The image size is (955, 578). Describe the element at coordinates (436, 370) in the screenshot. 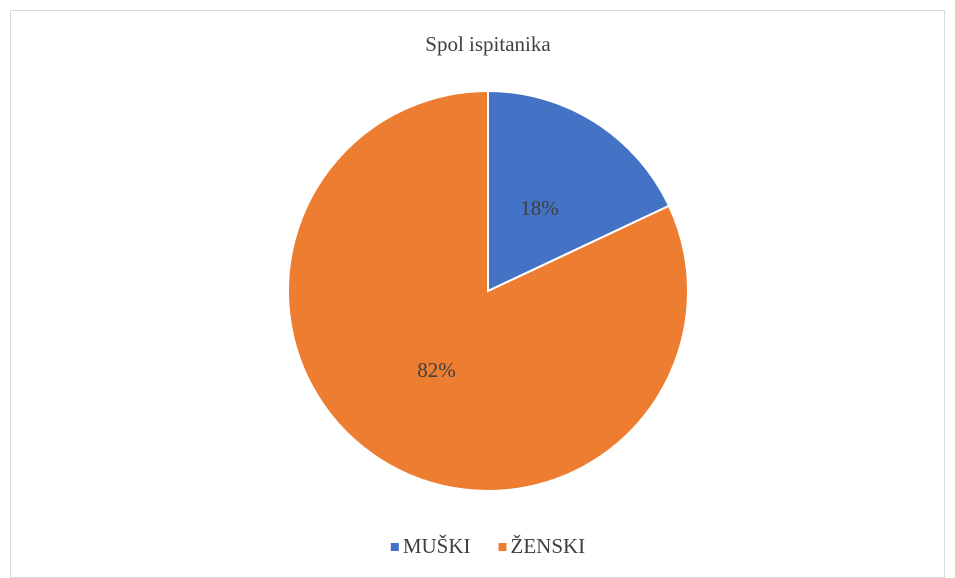

I see `data-label: 82%` at that location.